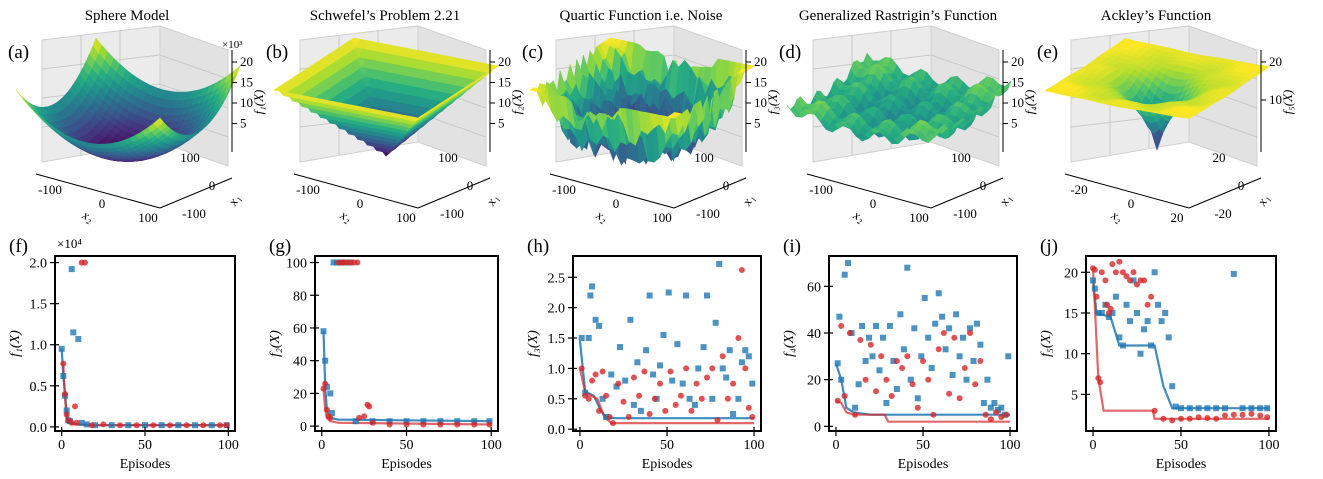 This screenshot has height=479, width=1323. What do you see at coordinates (356, 191) in the screenshot?
I see `x-axis-line` at bounding box center [356, 191].